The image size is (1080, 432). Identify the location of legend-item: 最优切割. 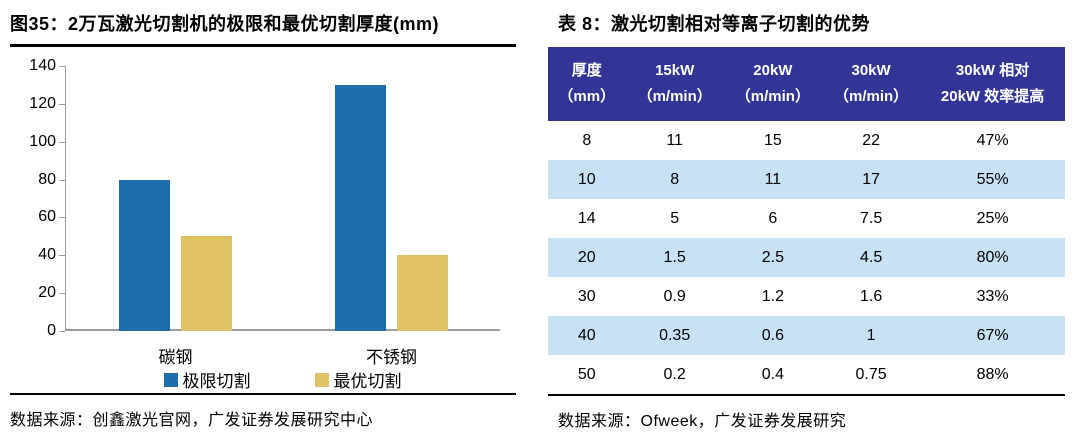
(358, 379).